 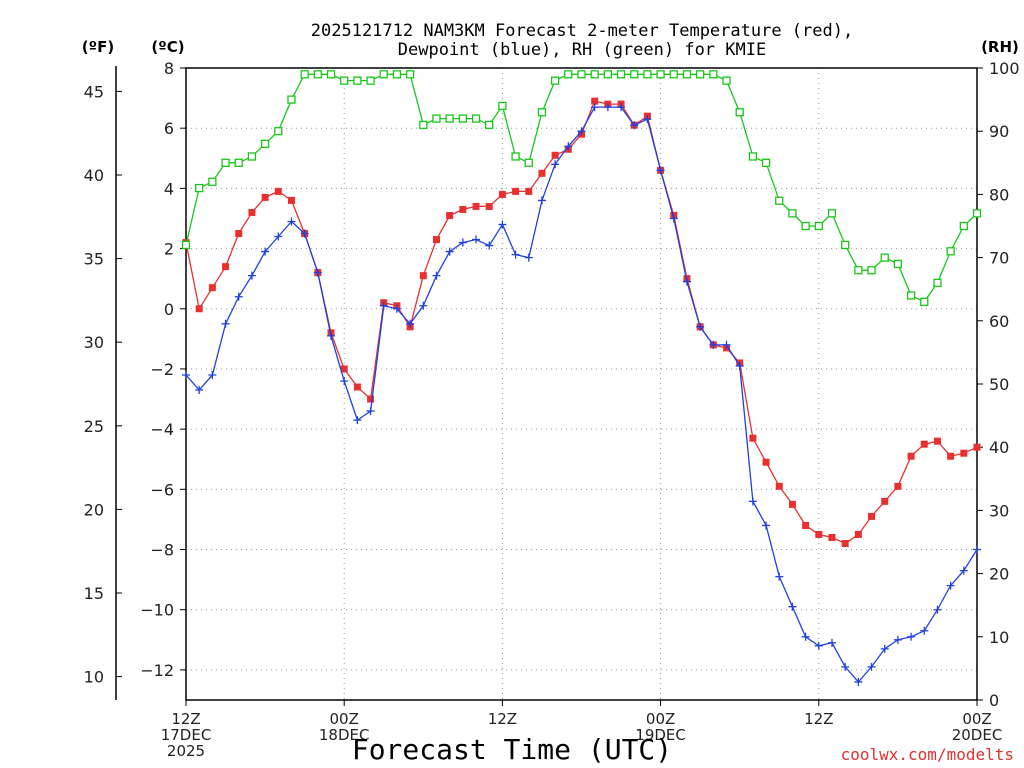 I want to click on celsius-tick-label: −6, so click(x=162, y=489).